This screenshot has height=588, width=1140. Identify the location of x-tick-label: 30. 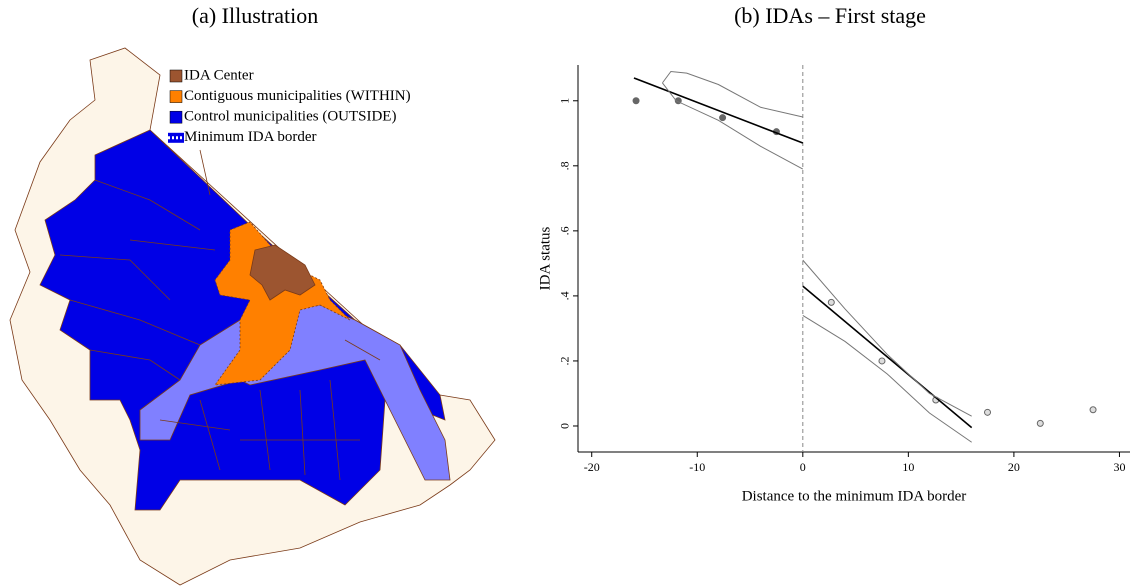
(1119, 467).